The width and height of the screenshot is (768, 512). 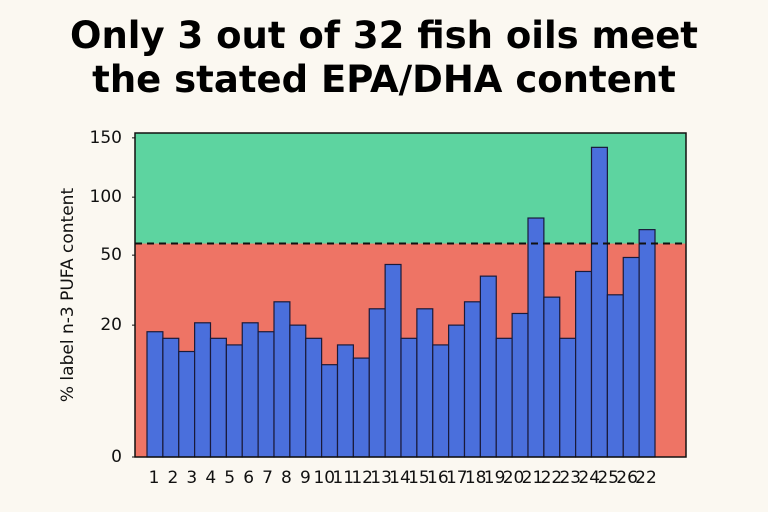 What do you see at coordinates (627, 478) in the screenshot?
I see `x-tick-label: 26` at bounding box center [627, 478].